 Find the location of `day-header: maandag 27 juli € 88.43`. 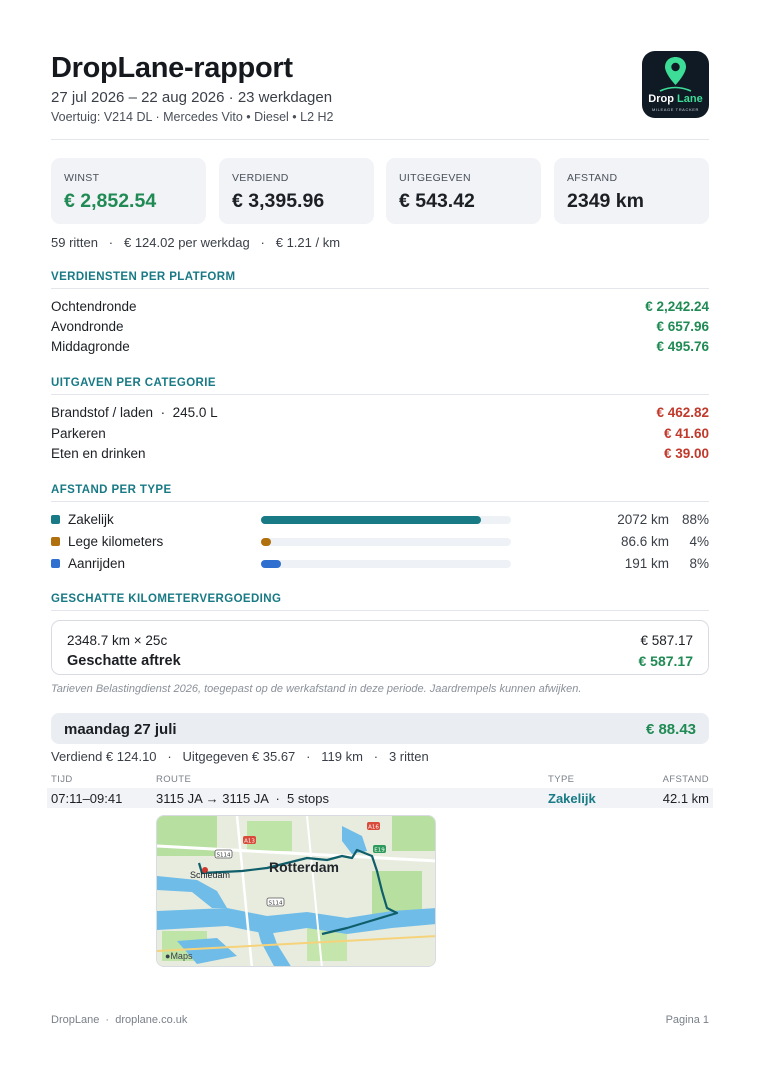

day-header: maandag 27 juli € 88.43 is located at coordinates (380, 728).